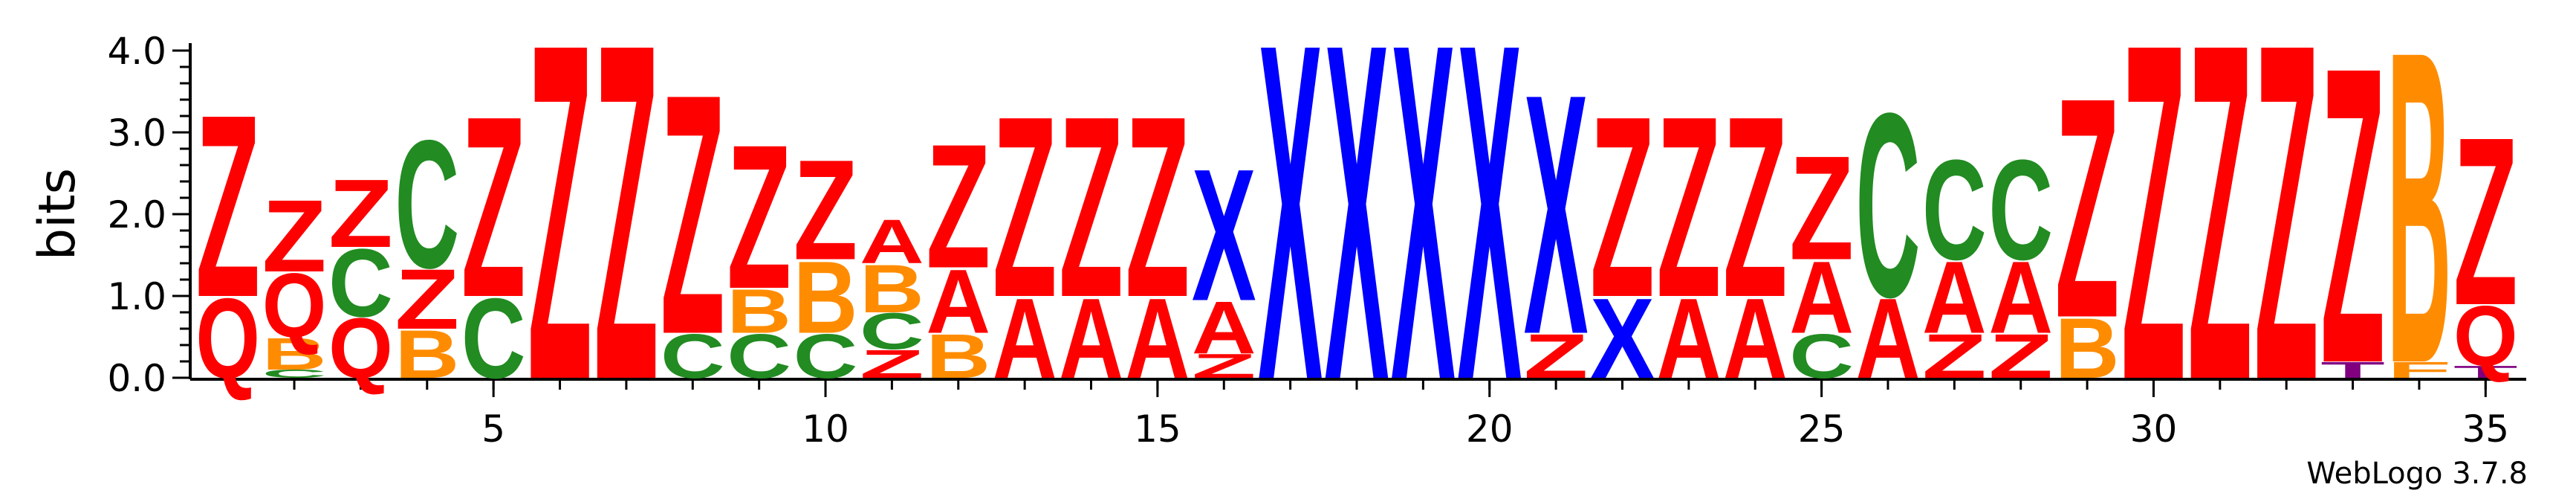 The width and height of the screenshot is (2576, 496). I want to click on x-tick-label: 10, so click(825, 429).